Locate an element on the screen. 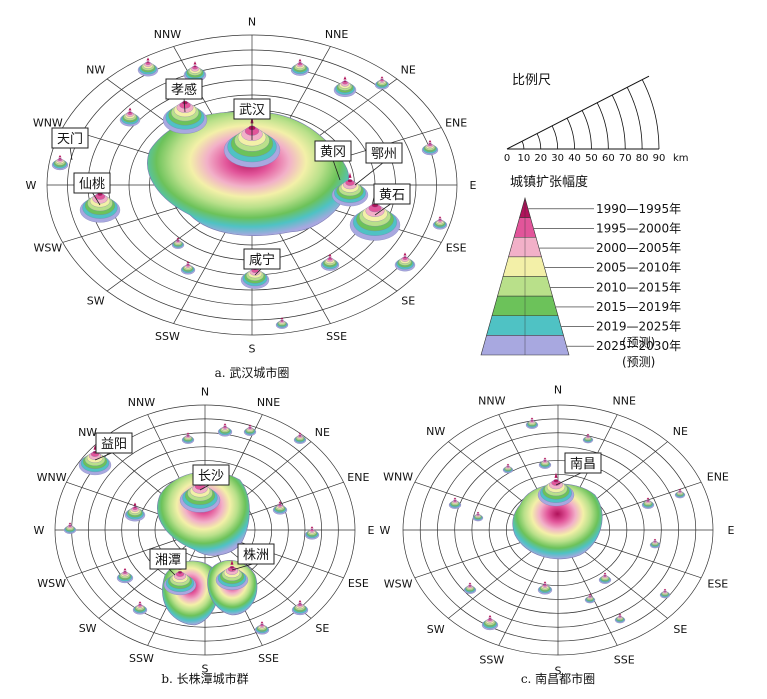 This screenshot has height=699, width=767. scale-tick-label: 40 is located at coordinates (574, 158).